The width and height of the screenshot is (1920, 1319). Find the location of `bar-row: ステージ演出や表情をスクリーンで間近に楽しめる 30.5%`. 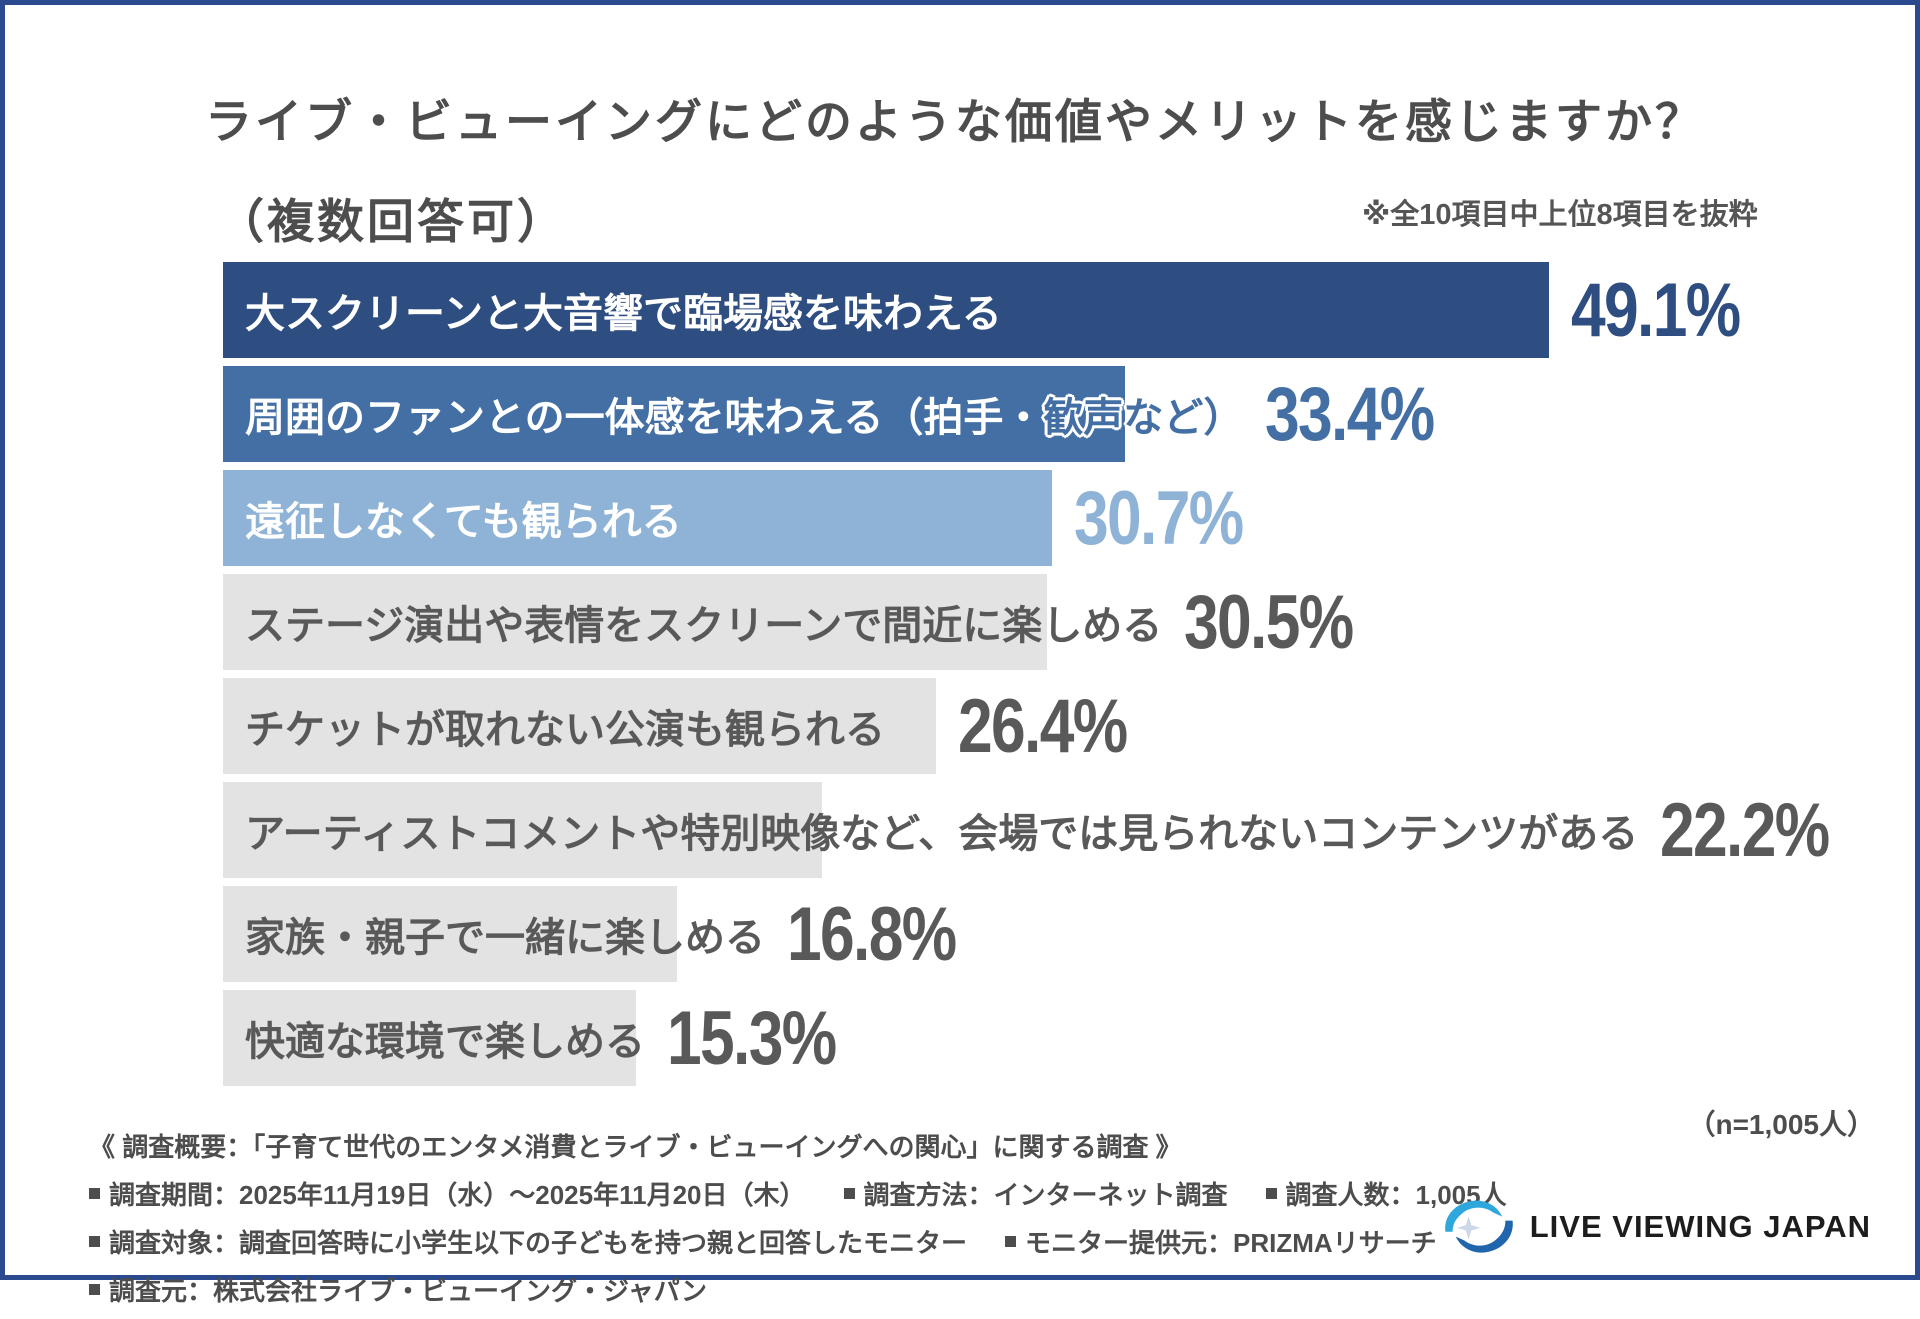

bar-row: ステージ演出や表情をスクリーンで間近に楽しめる 30.5% is located at coordinates (1068, 622).